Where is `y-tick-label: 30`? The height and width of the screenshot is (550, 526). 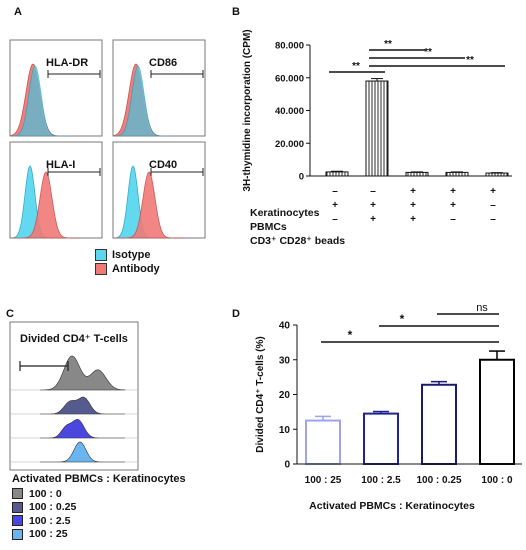
y-tick-label: 30 is located at coordinates (285, 360).